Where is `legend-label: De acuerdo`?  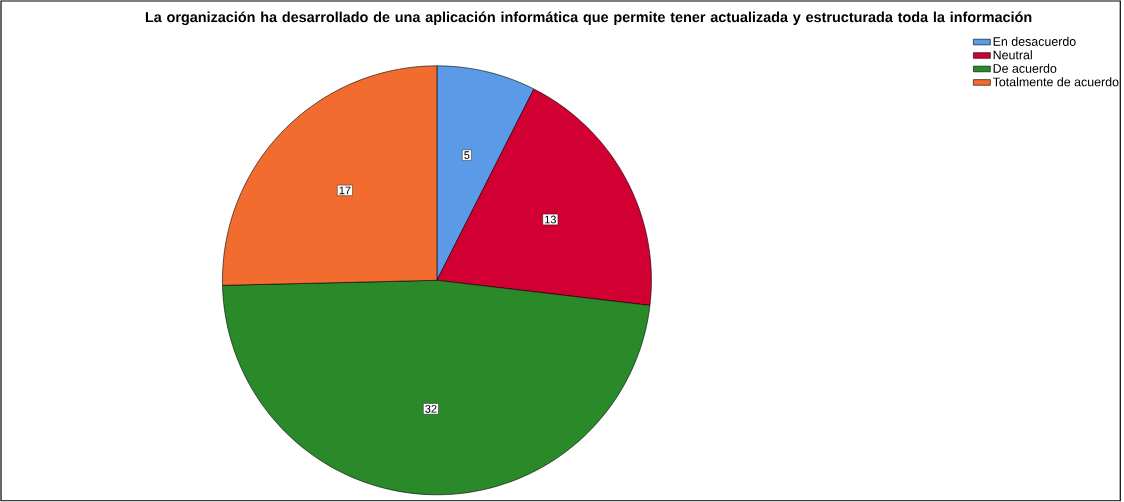
legend-label: De acuerdo is located at coordinates (1025, 68).